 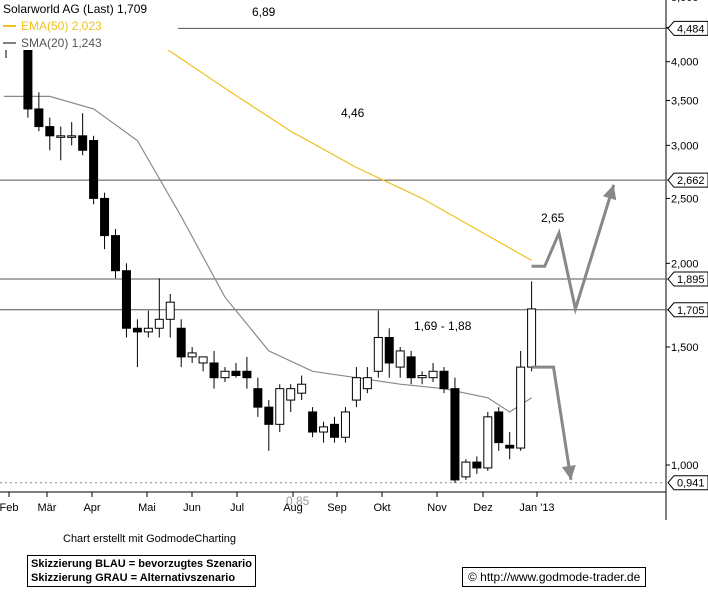 I want to click on y-tick-label: 2,500, so click(x=685, y=199).